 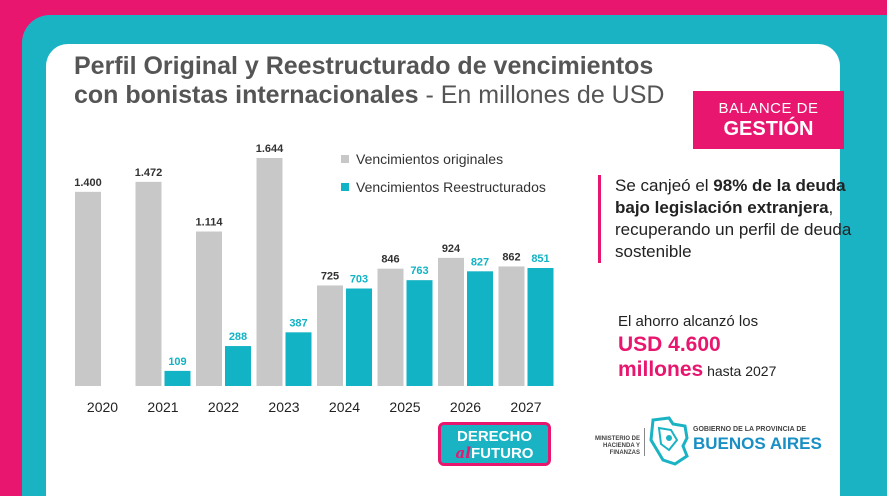 I want to click on bar-label-original-2021: 1.472, so click(x=149, y=173).